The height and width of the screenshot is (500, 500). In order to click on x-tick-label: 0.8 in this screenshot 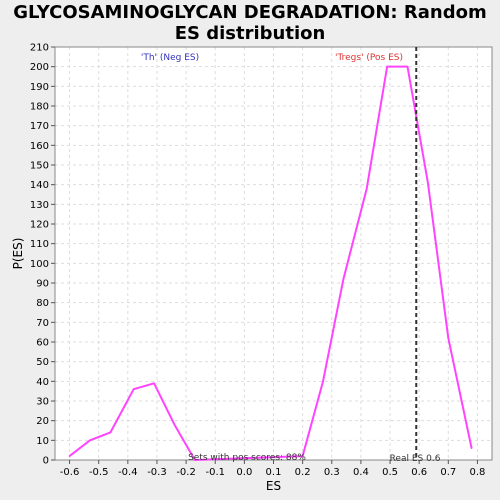, I will do `click(477, 472)`.